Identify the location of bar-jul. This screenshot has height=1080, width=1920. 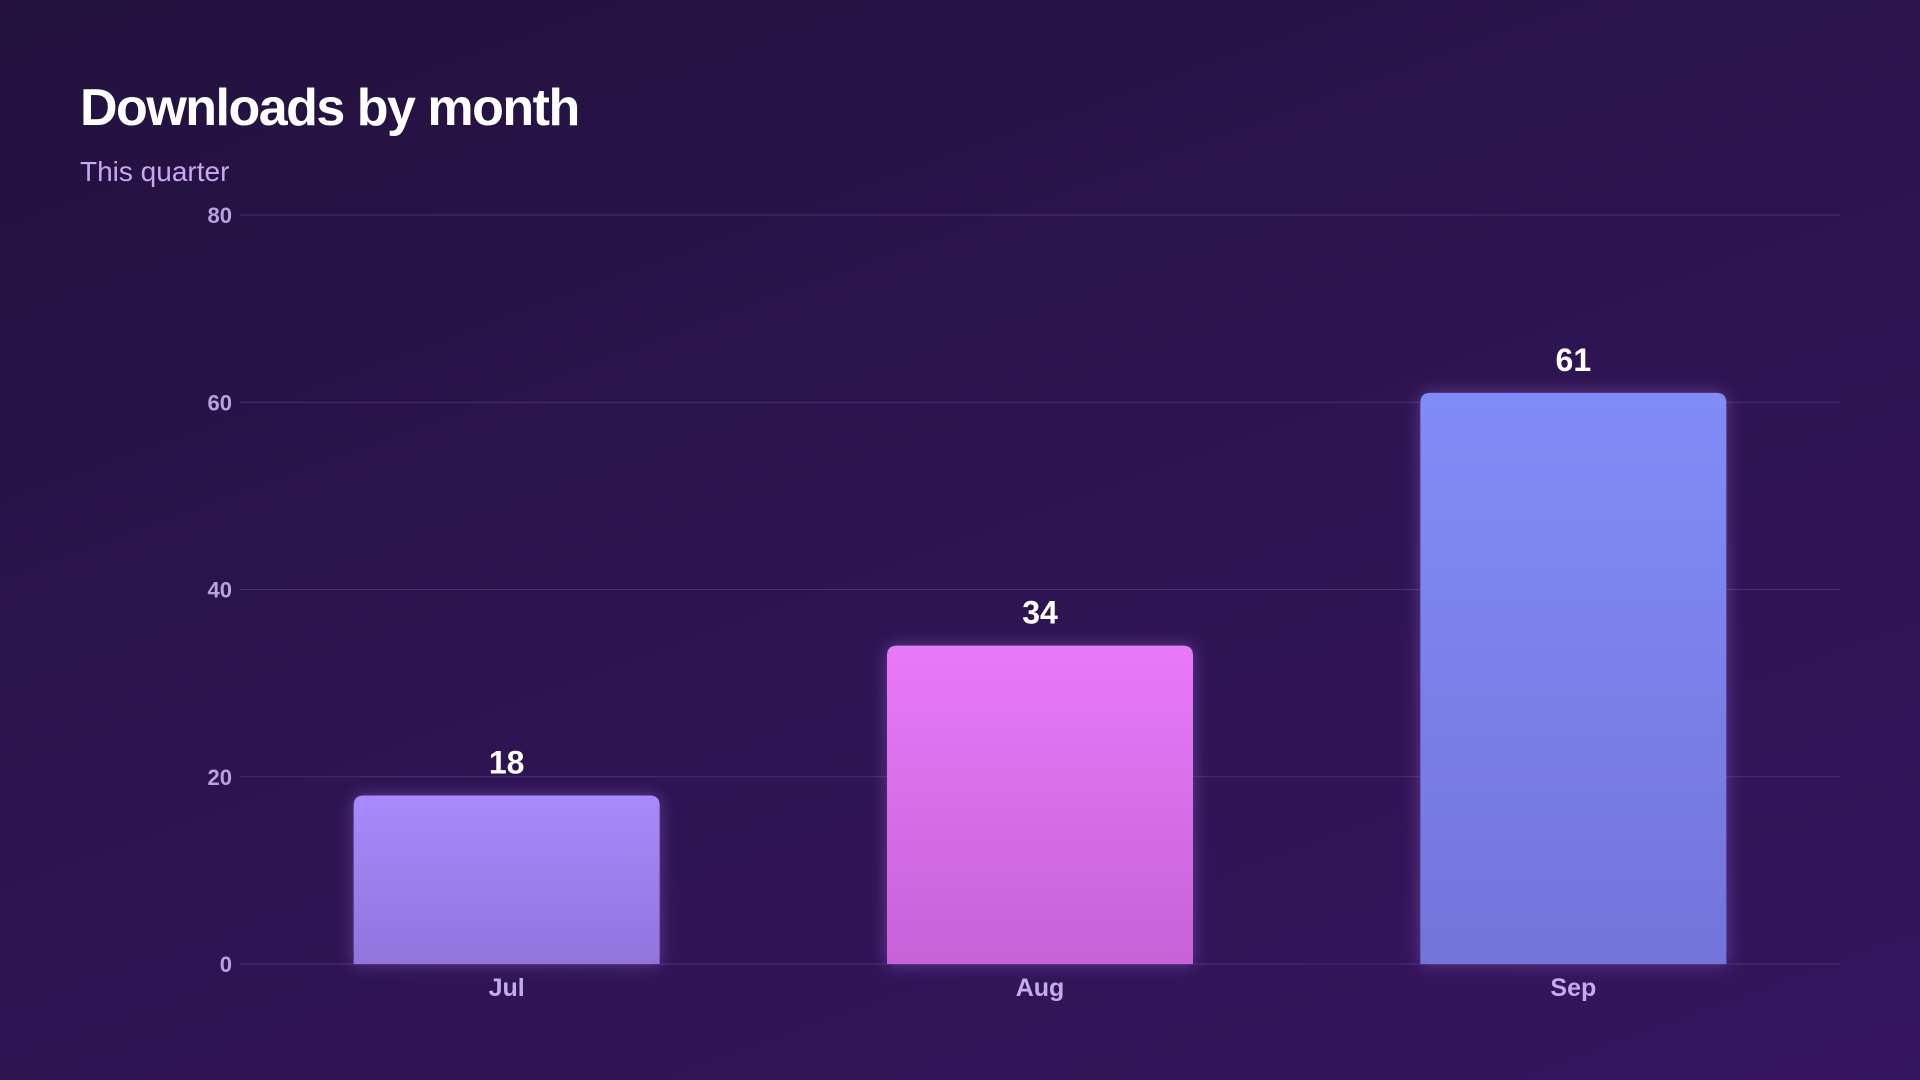
(506, 879).